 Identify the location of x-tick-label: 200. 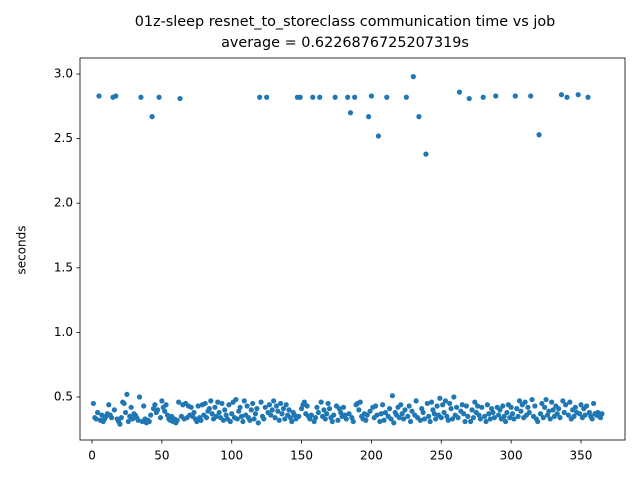
(371, 456).